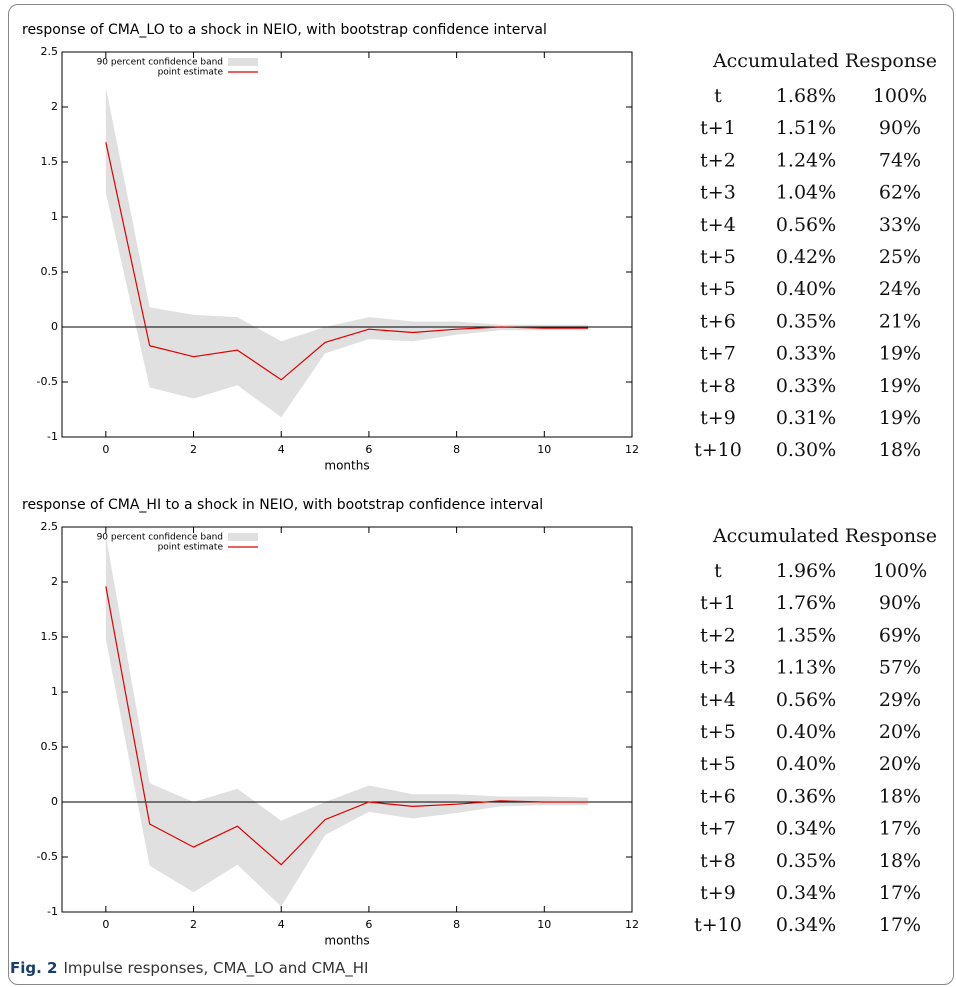 The height and width of the screenshot is (987, 956). What do you see at coordinates (47, 381) in the screenshot?
I see `y-tick-label: -0.5` at bounding box center [47, 381].